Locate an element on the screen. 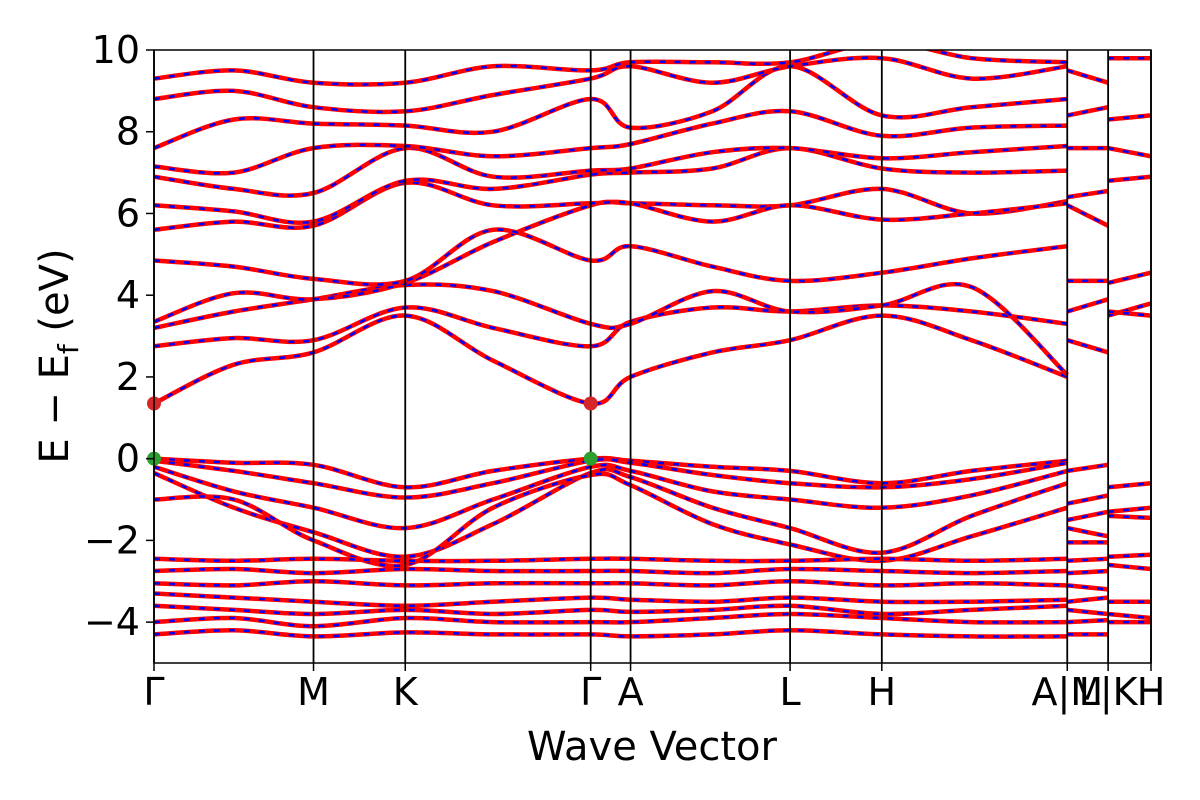 The image size is (1200, 800). x-tick-label: L|K is located at coordinates (1109, 692).